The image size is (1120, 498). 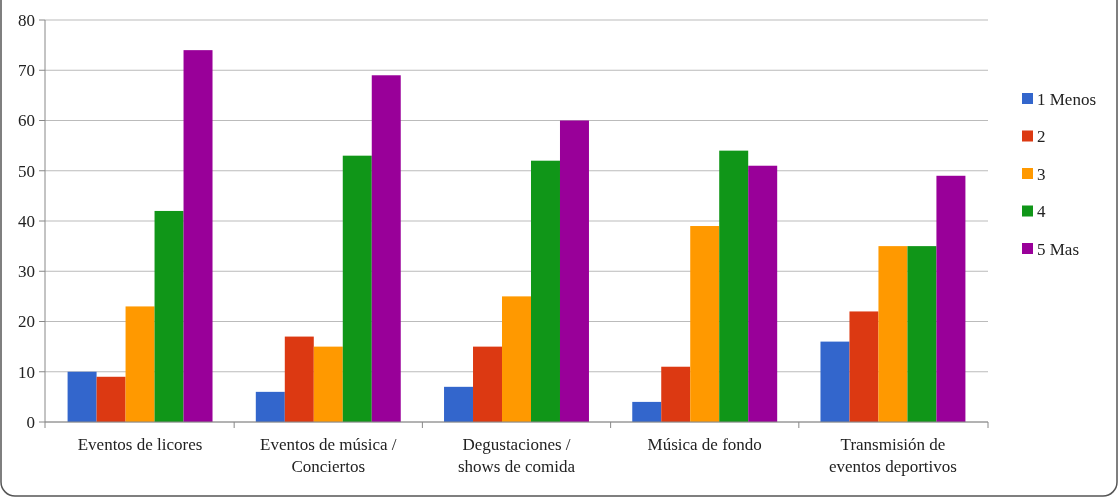 What do you see at coordinates (328, 455) in the screenshot?
I see `x-tick-label: Eventos de música / Conciertos` at bounding box center [328, 455].